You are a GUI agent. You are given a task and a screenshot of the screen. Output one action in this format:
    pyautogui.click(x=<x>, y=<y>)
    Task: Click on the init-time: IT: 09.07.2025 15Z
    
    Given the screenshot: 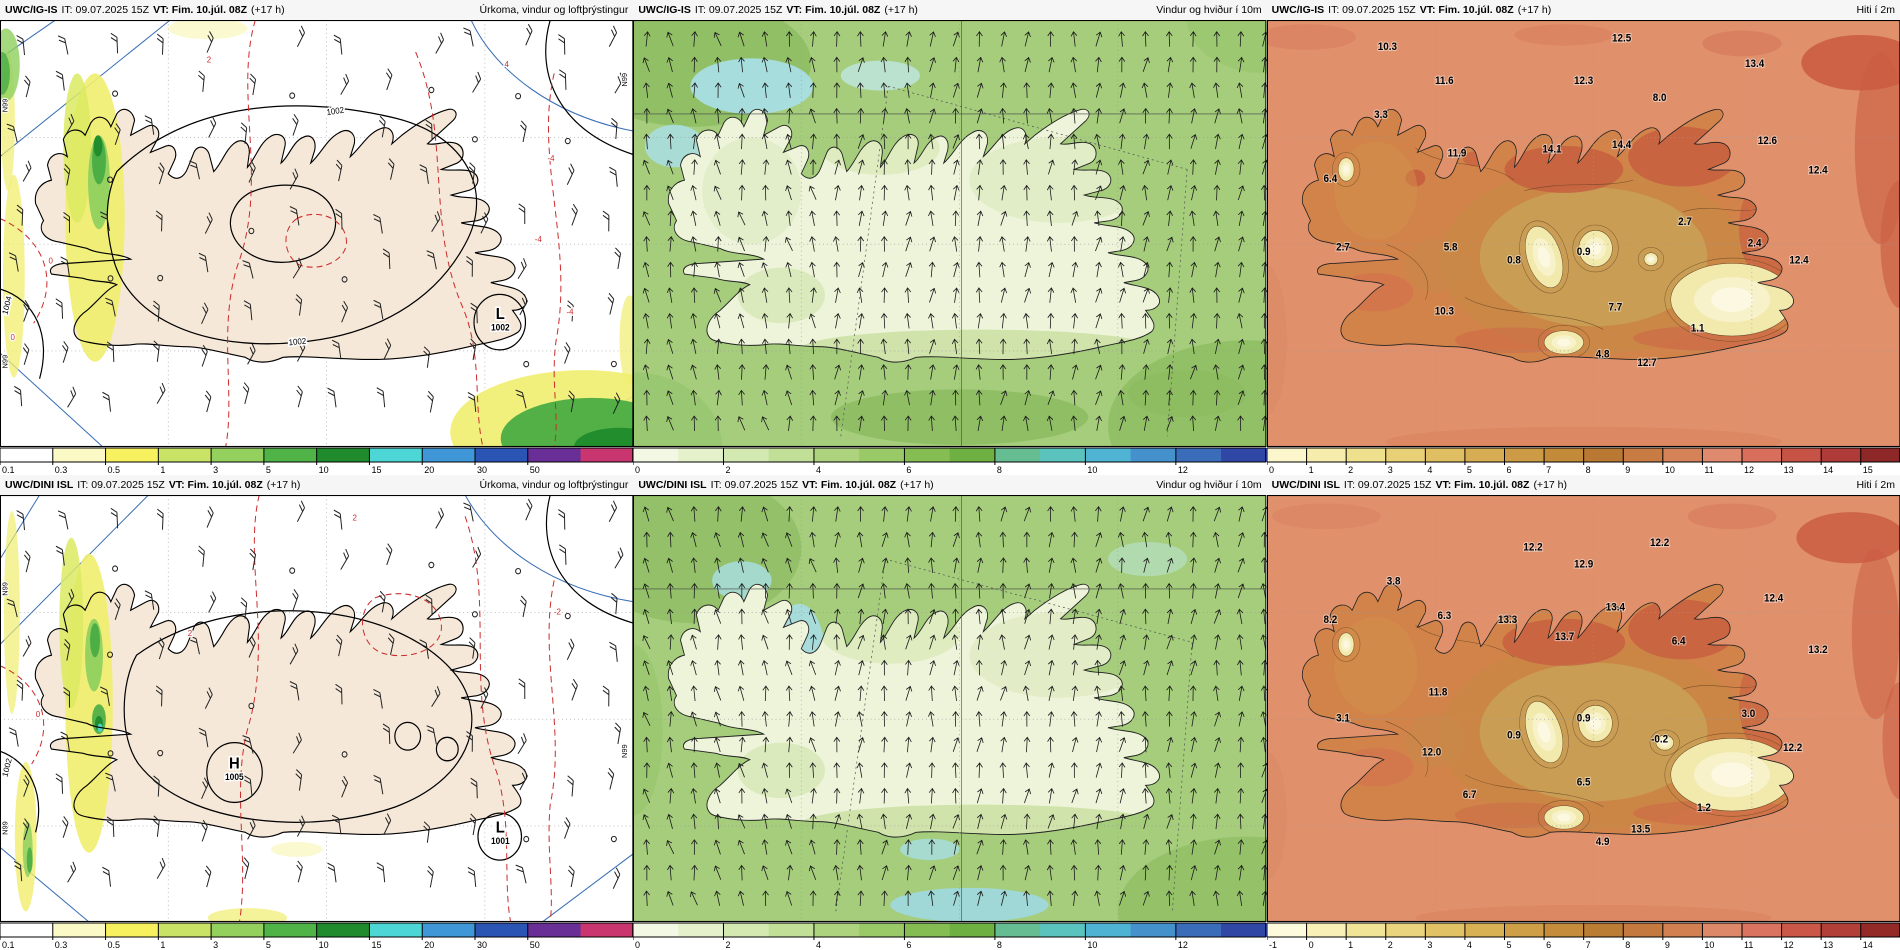 What is the action you would take?
    pyautogui.click(x=121, y=485)
    